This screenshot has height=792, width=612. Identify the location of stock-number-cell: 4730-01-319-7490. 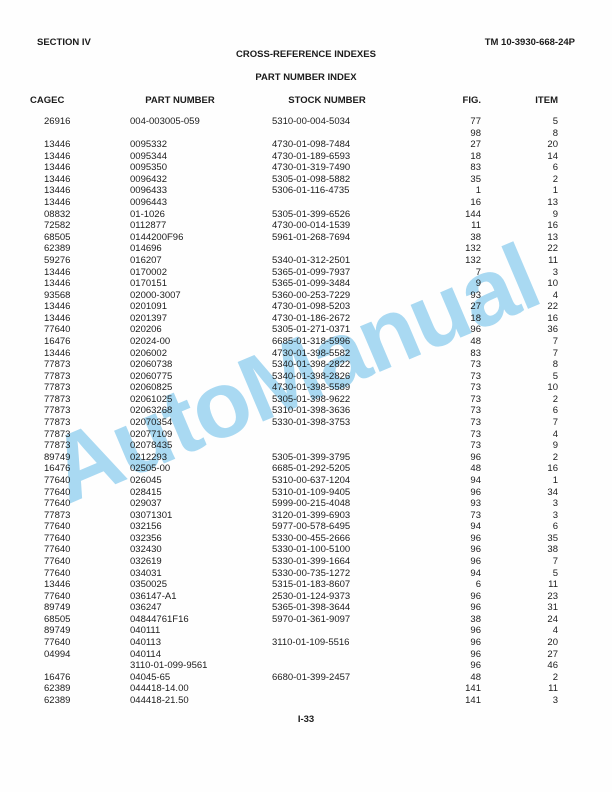
(311, 168).